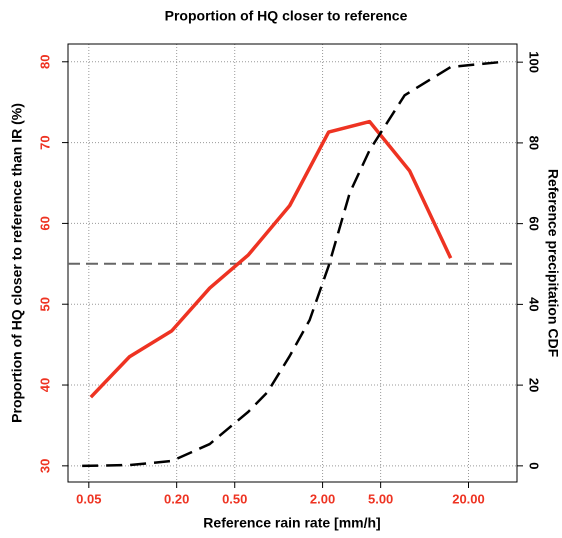 The image size is (562, 538). Describe the element at coordinates (380, 498) in the screenshot. I see `x-tick-label: 5.00` at that location.